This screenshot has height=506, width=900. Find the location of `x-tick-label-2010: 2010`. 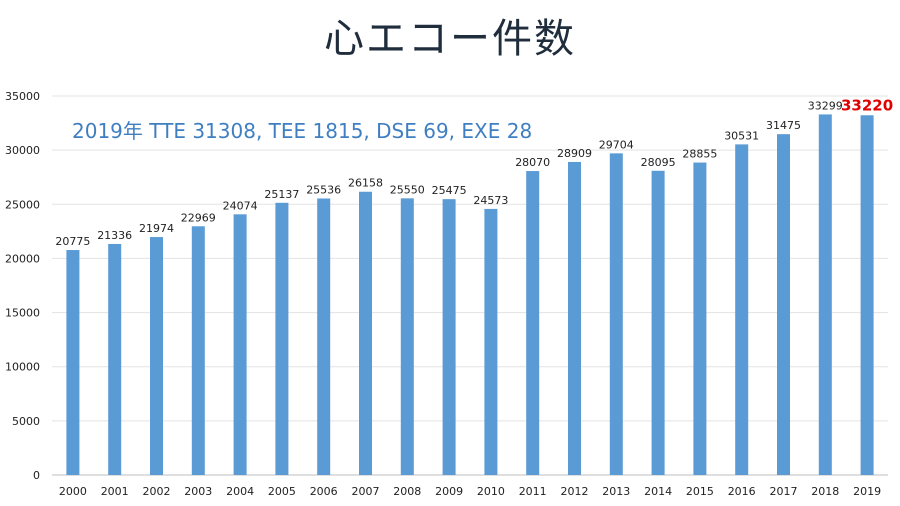

x-tick-label-2010: 2010 is located at coordinates (491, 491).